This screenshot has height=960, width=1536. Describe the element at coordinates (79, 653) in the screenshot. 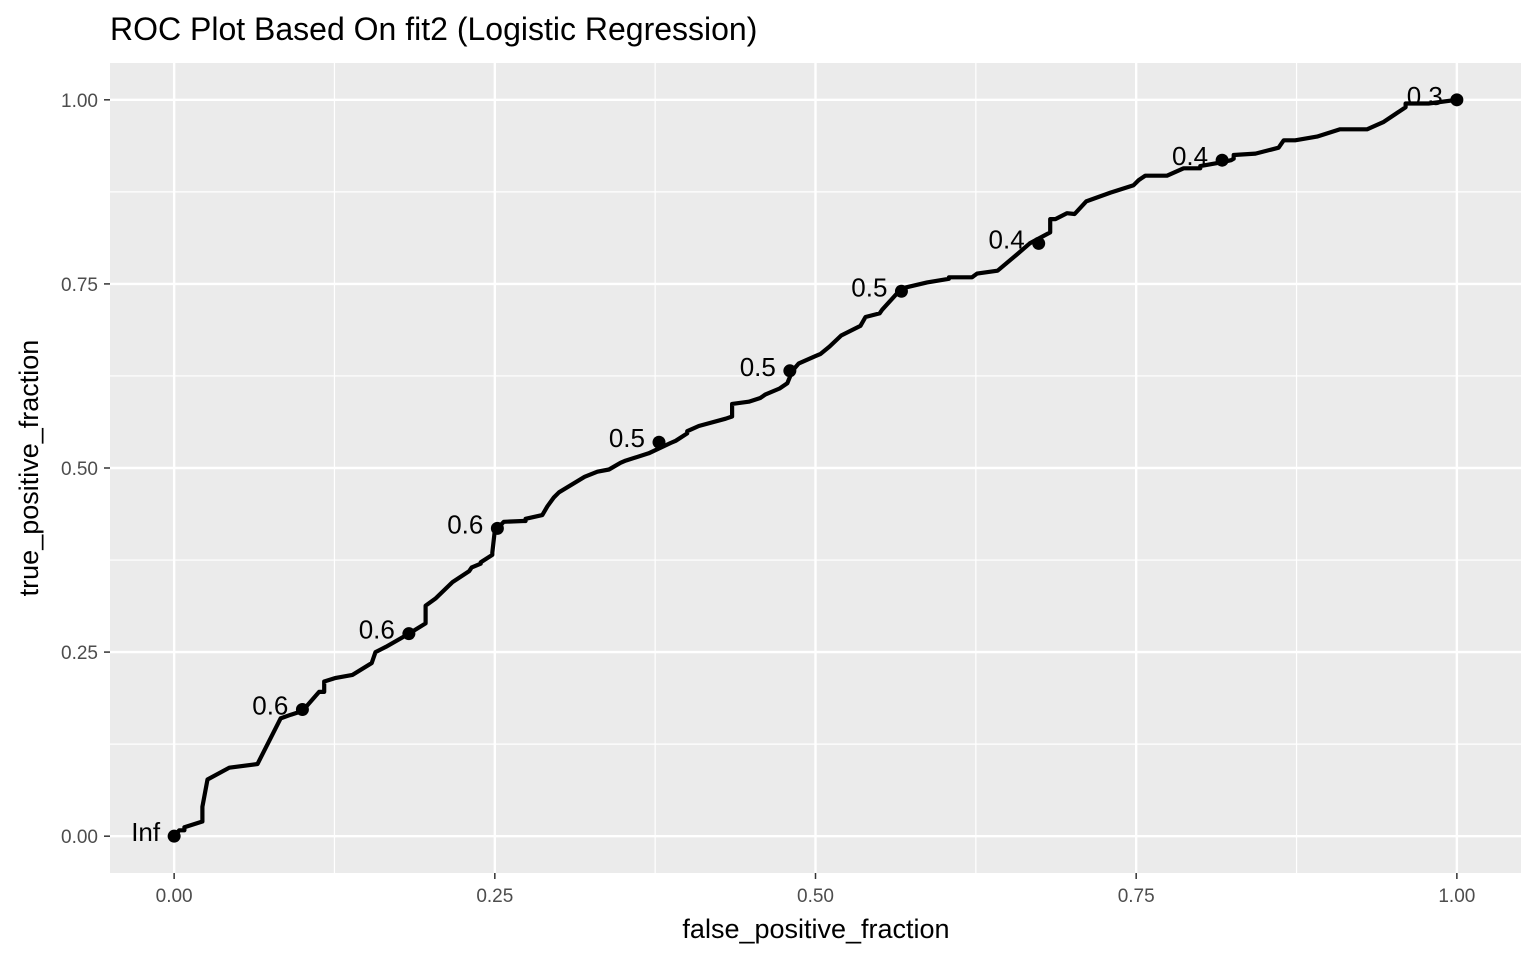

I see `y-tick-label: 0.25` at that location.